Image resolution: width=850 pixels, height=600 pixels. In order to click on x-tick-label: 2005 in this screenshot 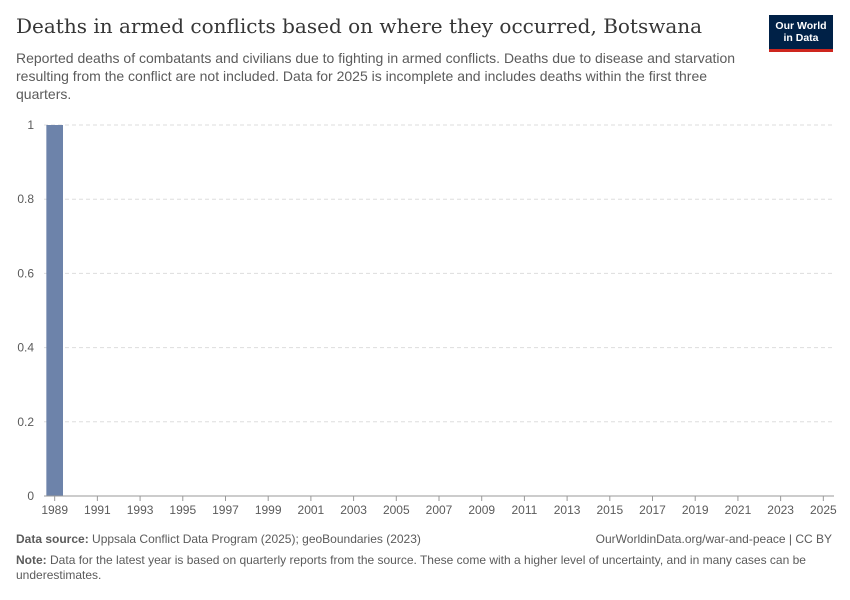, I will do `click(396, 510)`.